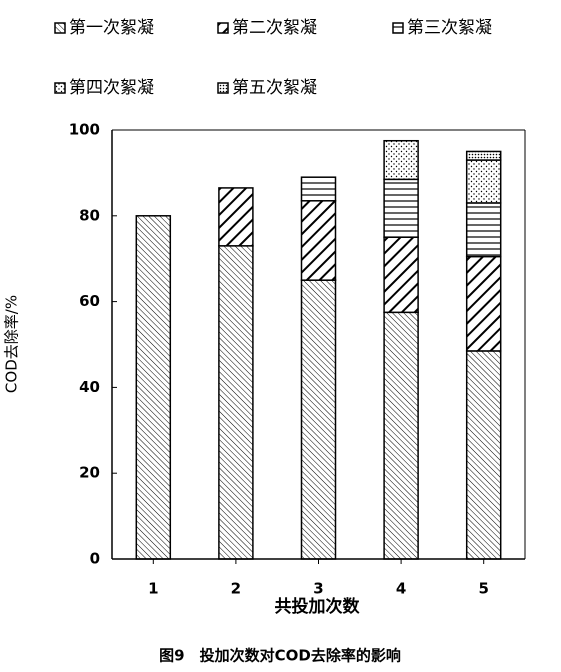 The height and width of the screenshot is (672, 561). I want to click on y-tick-label: 60, so click(89, 301).